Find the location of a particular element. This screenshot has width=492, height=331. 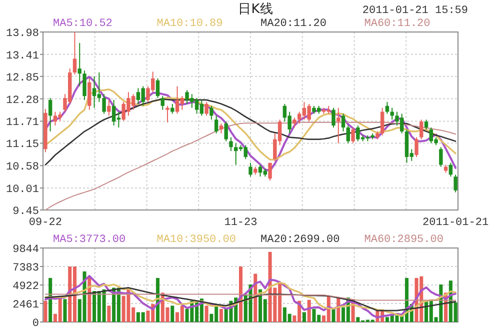

y-tick-label: 12.85 is located at coordinates (22, 78).